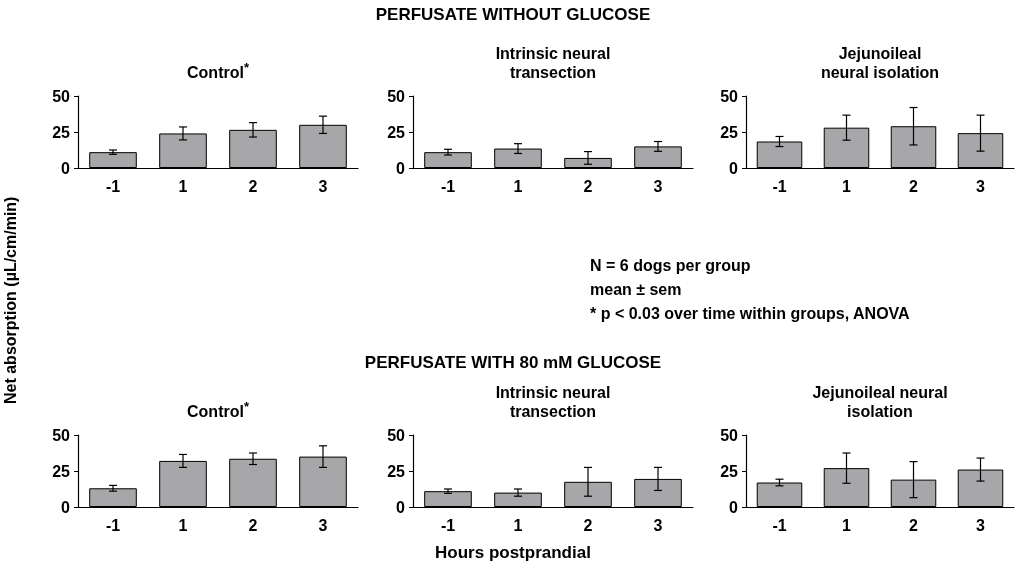 This screenshot has height=569, width=1026. What do you see at coordinates (670, 265) in the screenshot?
I see `text: N = 6 dogs per group` at bounding box center [670, 265].